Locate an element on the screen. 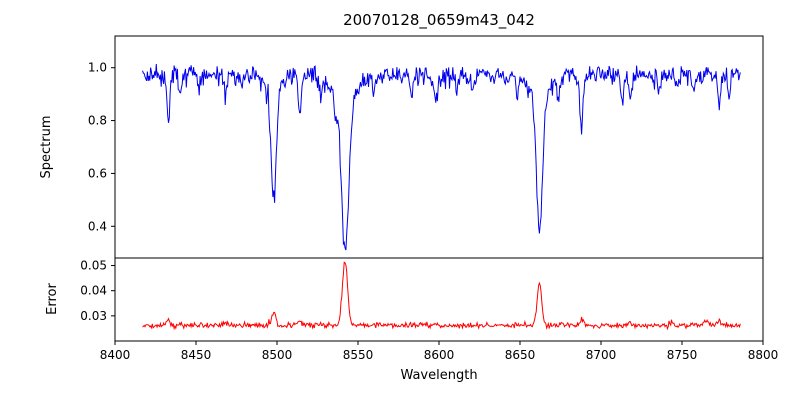 Image resolution: width=800 pixels, height=404 pixels. x-tick-label: 8800 is located at coordinates (763, 355).